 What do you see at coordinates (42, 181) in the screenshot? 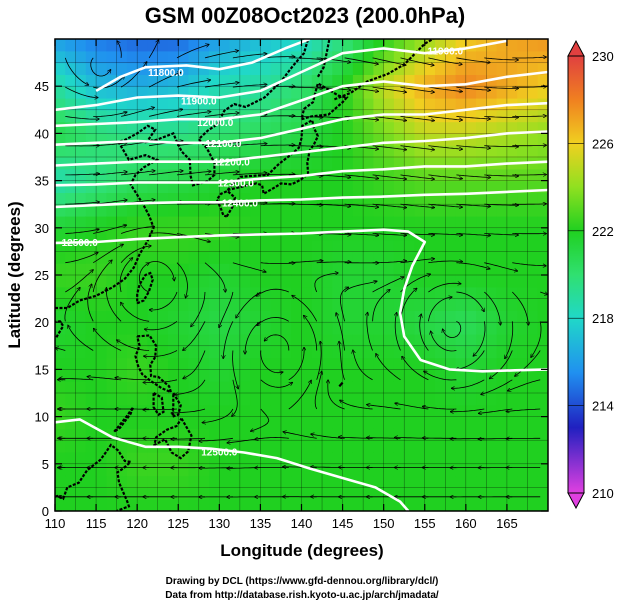
I see `y-tick-label: 35` at bounding box center [42, 181].